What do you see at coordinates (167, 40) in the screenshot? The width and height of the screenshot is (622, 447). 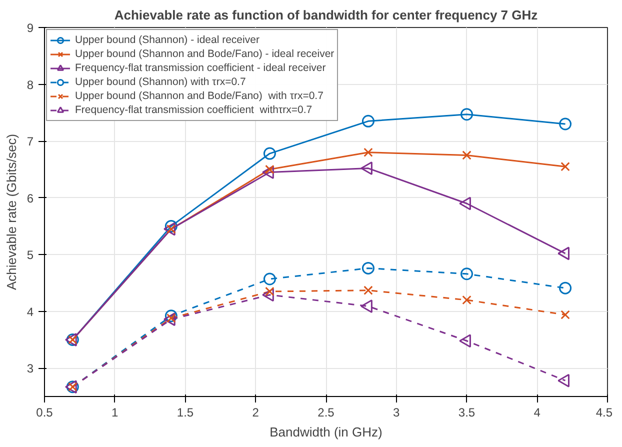 I see `legend-label: Upper bound (Shannon) - ideal receiver` at bounding box center [167, 40].